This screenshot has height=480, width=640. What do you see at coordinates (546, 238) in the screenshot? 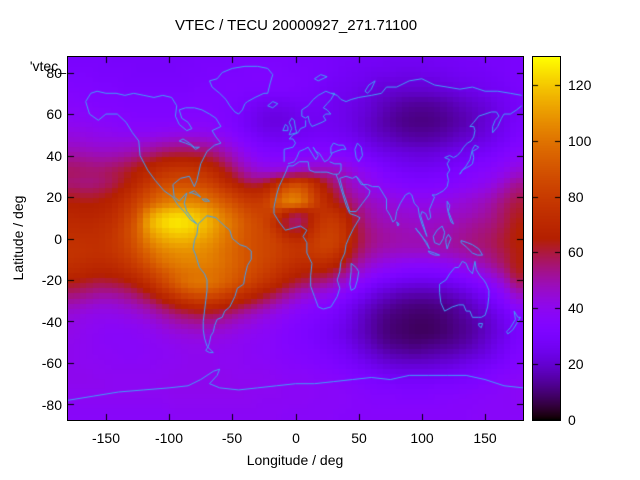
I see `colorbar-canvas` at bounding box center [546, 238].